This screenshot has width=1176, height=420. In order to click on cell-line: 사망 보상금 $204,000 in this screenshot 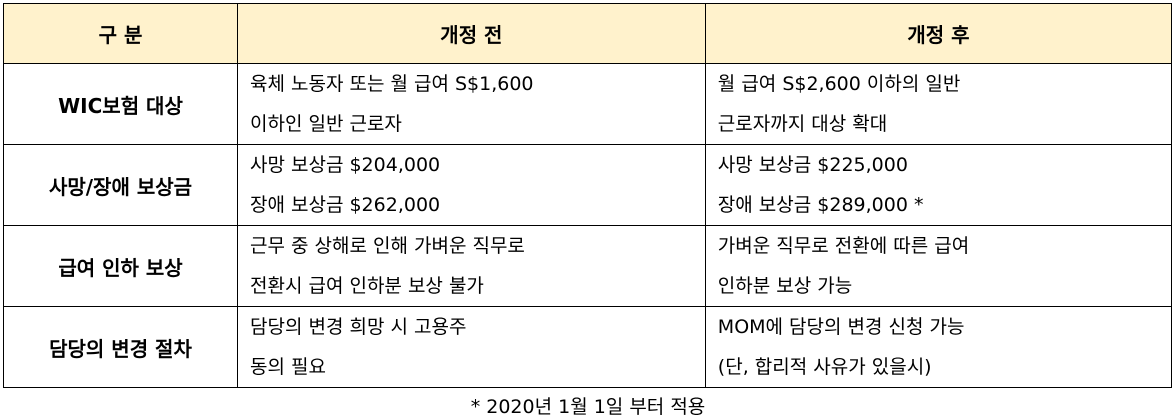, I will do `click(345, 165)`.